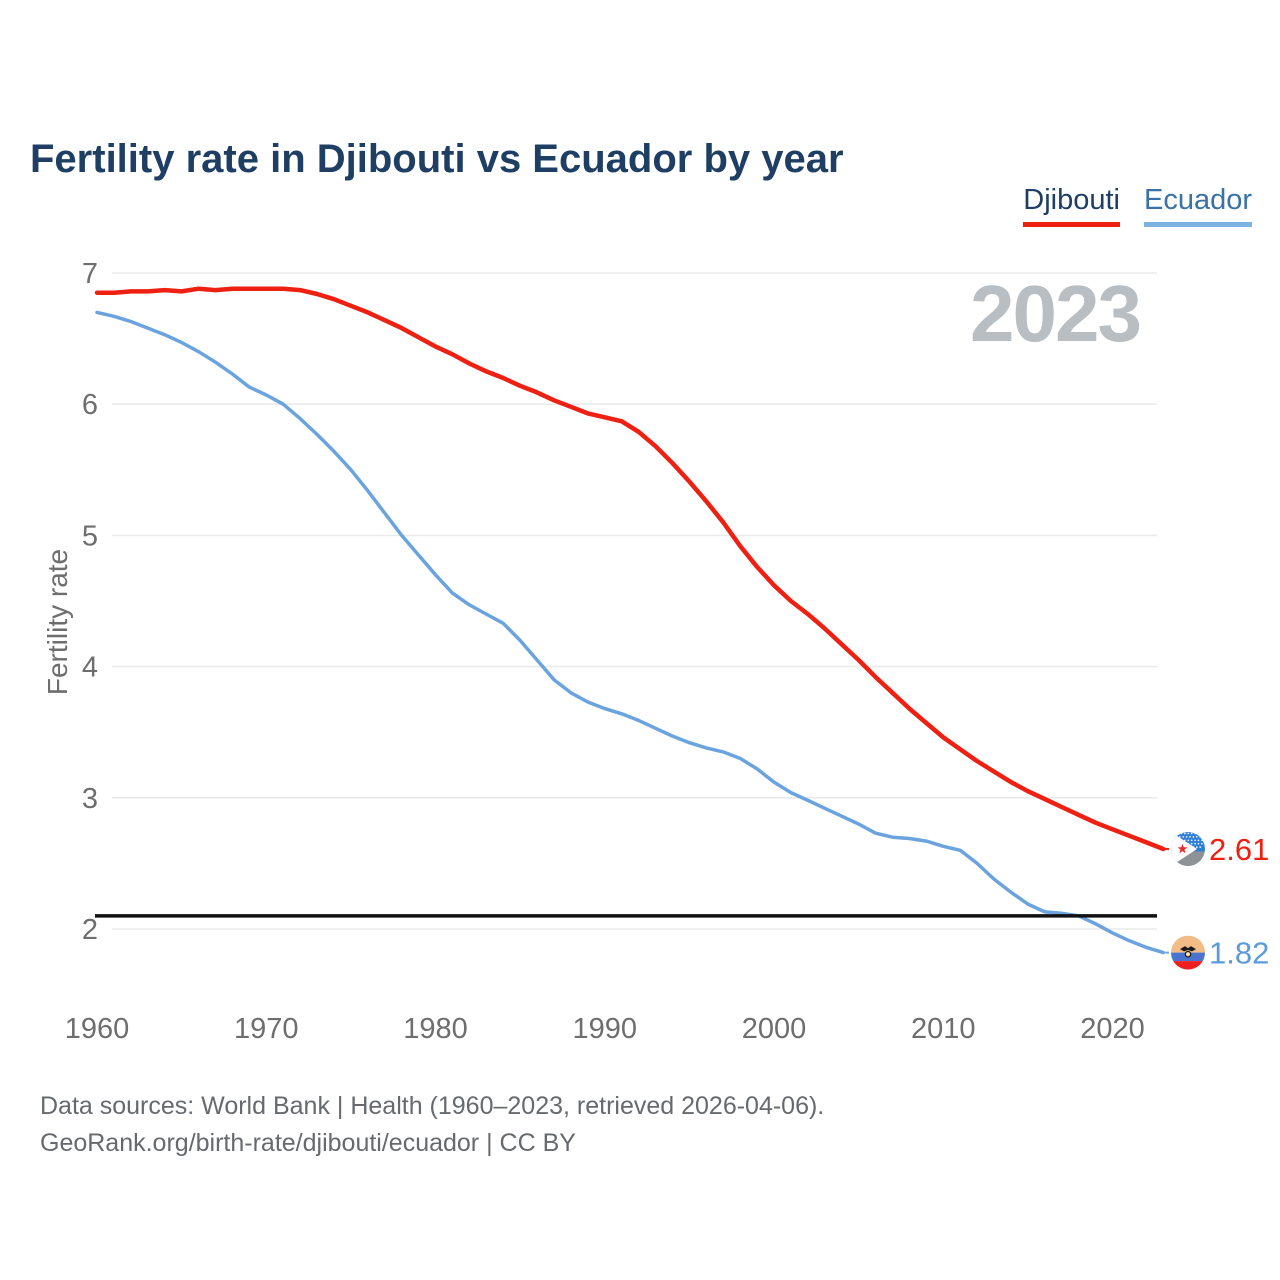  I want to click on x-tick-label: 2000, so click(774, 1029).